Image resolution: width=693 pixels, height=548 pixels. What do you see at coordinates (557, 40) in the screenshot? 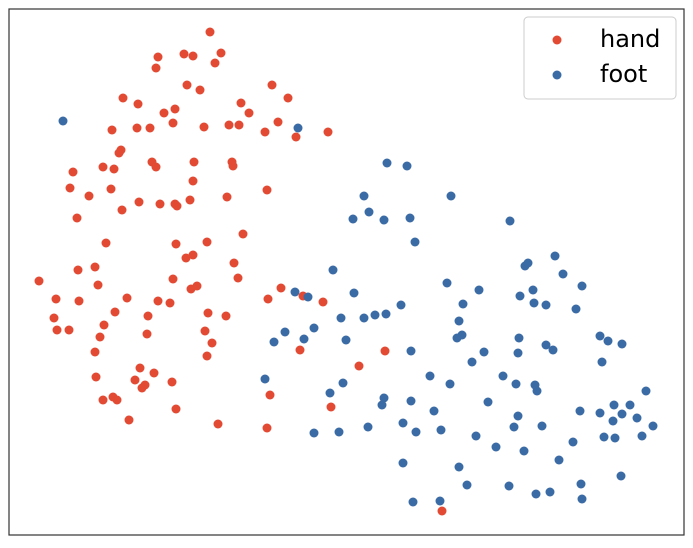
I see `legend-marker` at bounding box center [557, 40].